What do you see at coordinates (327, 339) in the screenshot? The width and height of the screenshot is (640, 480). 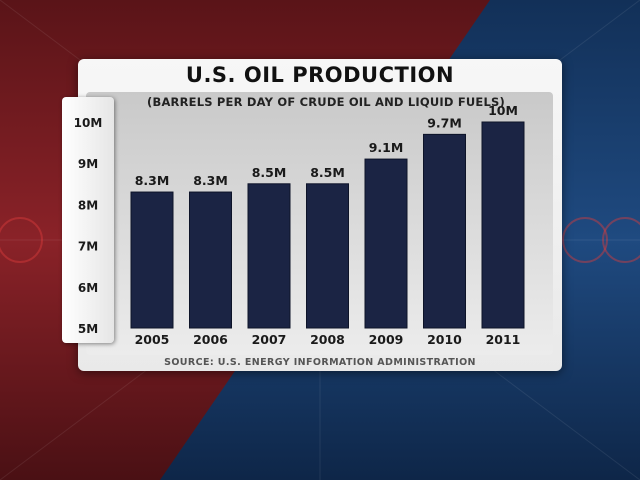 I see `x-tick-label: 2008` at bounding box center [327, 339].